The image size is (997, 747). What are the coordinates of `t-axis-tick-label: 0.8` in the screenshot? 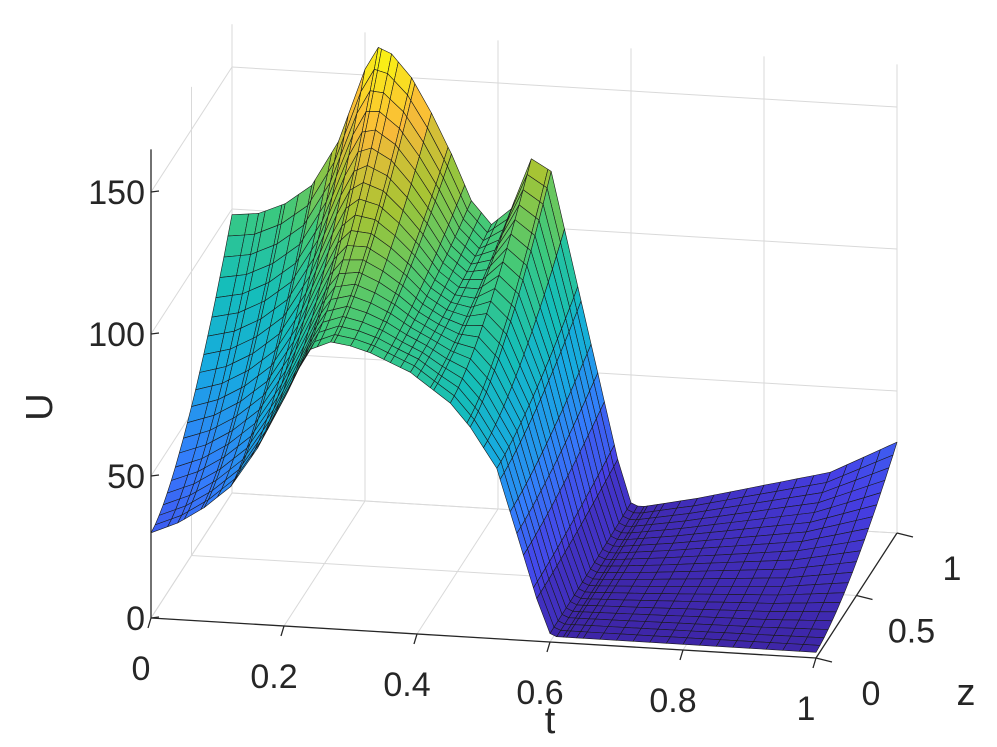 It's located at (672, 701).